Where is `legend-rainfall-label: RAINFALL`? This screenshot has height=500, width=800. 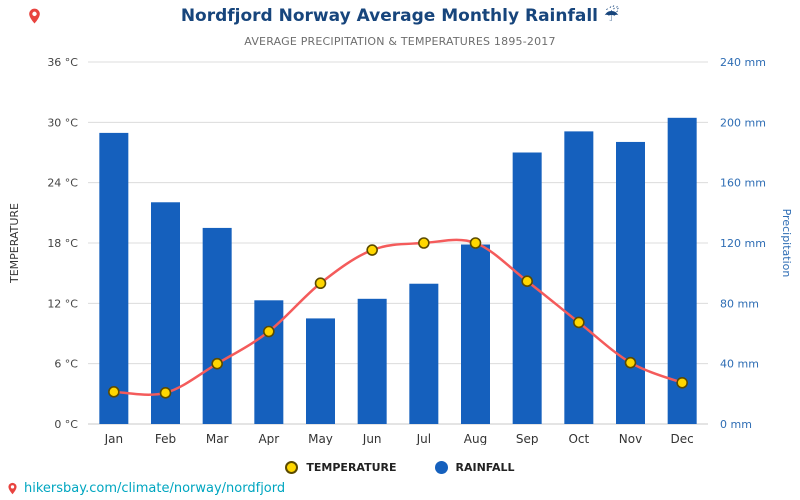 legend-rainfall-label: RAINFALL is located at coordinates (485, 467).